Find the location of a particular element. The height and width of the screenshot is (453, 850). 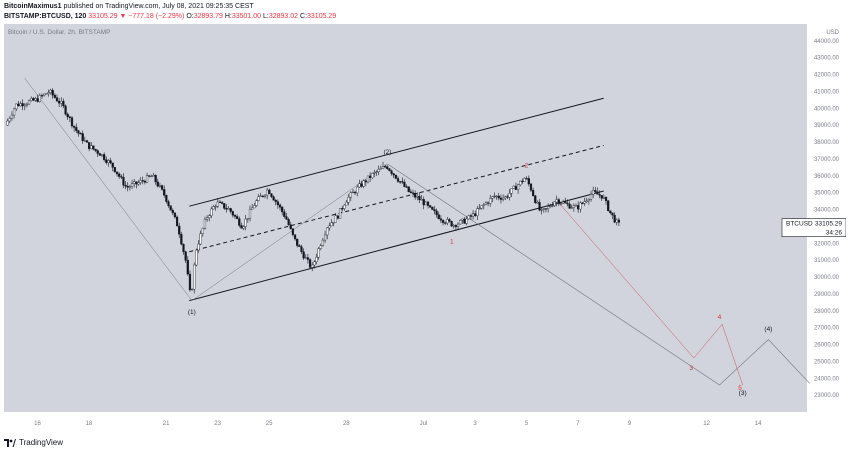

y-tick-label: 27000.00 is located at coordinates (827, 329).